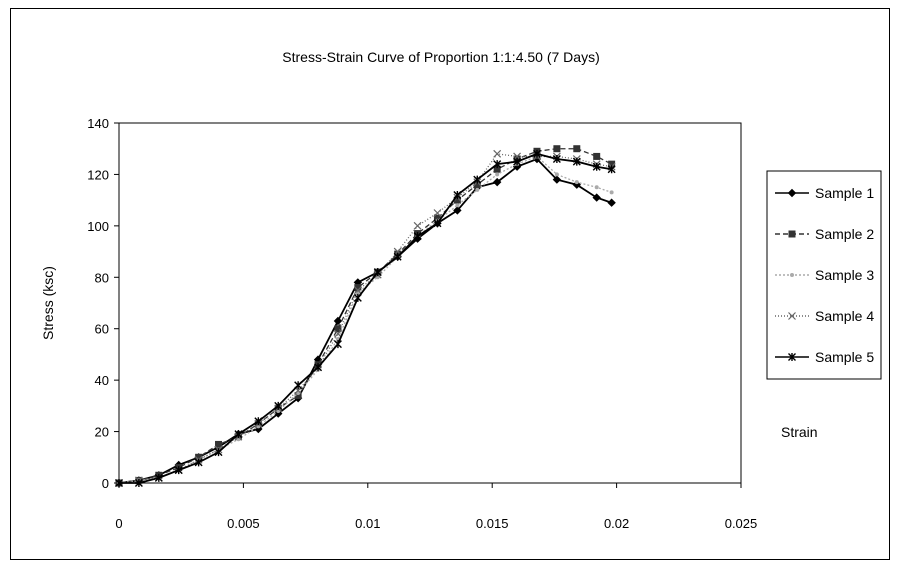 The image size is (900, 570). I want to click on y-tick-label: 0, so click(105, 483).